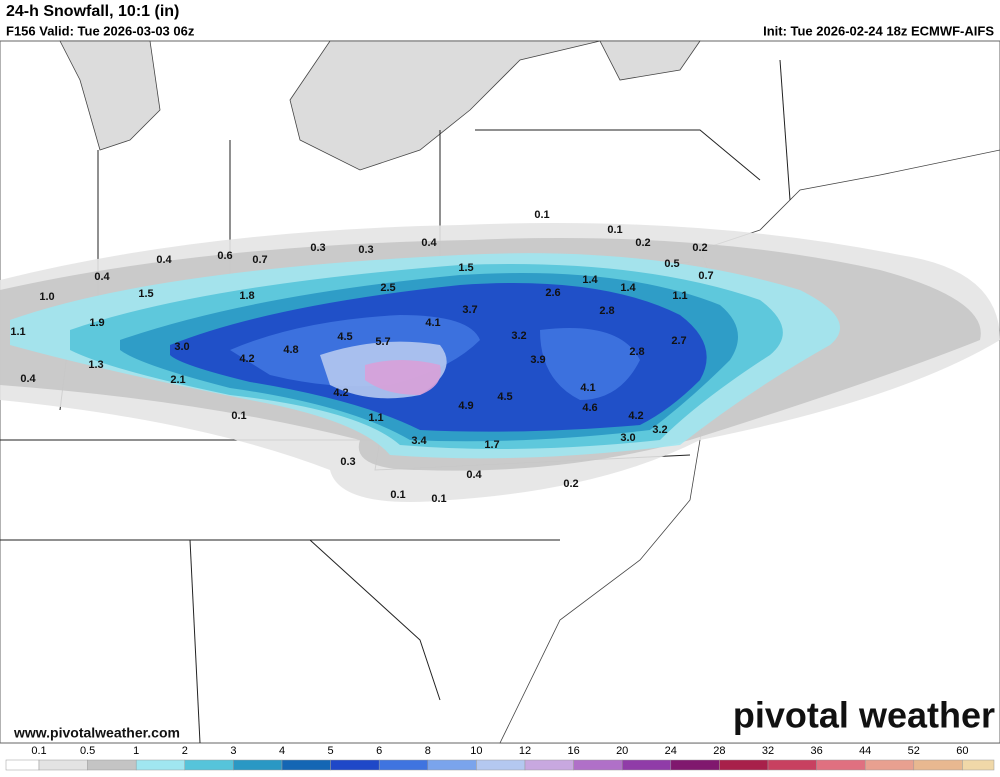 This screenshot has width=1000, height=777. I want to click on init-time: Init: Tue 2026-02-24 18z ECMWF-AIFS, so click(878, 30).